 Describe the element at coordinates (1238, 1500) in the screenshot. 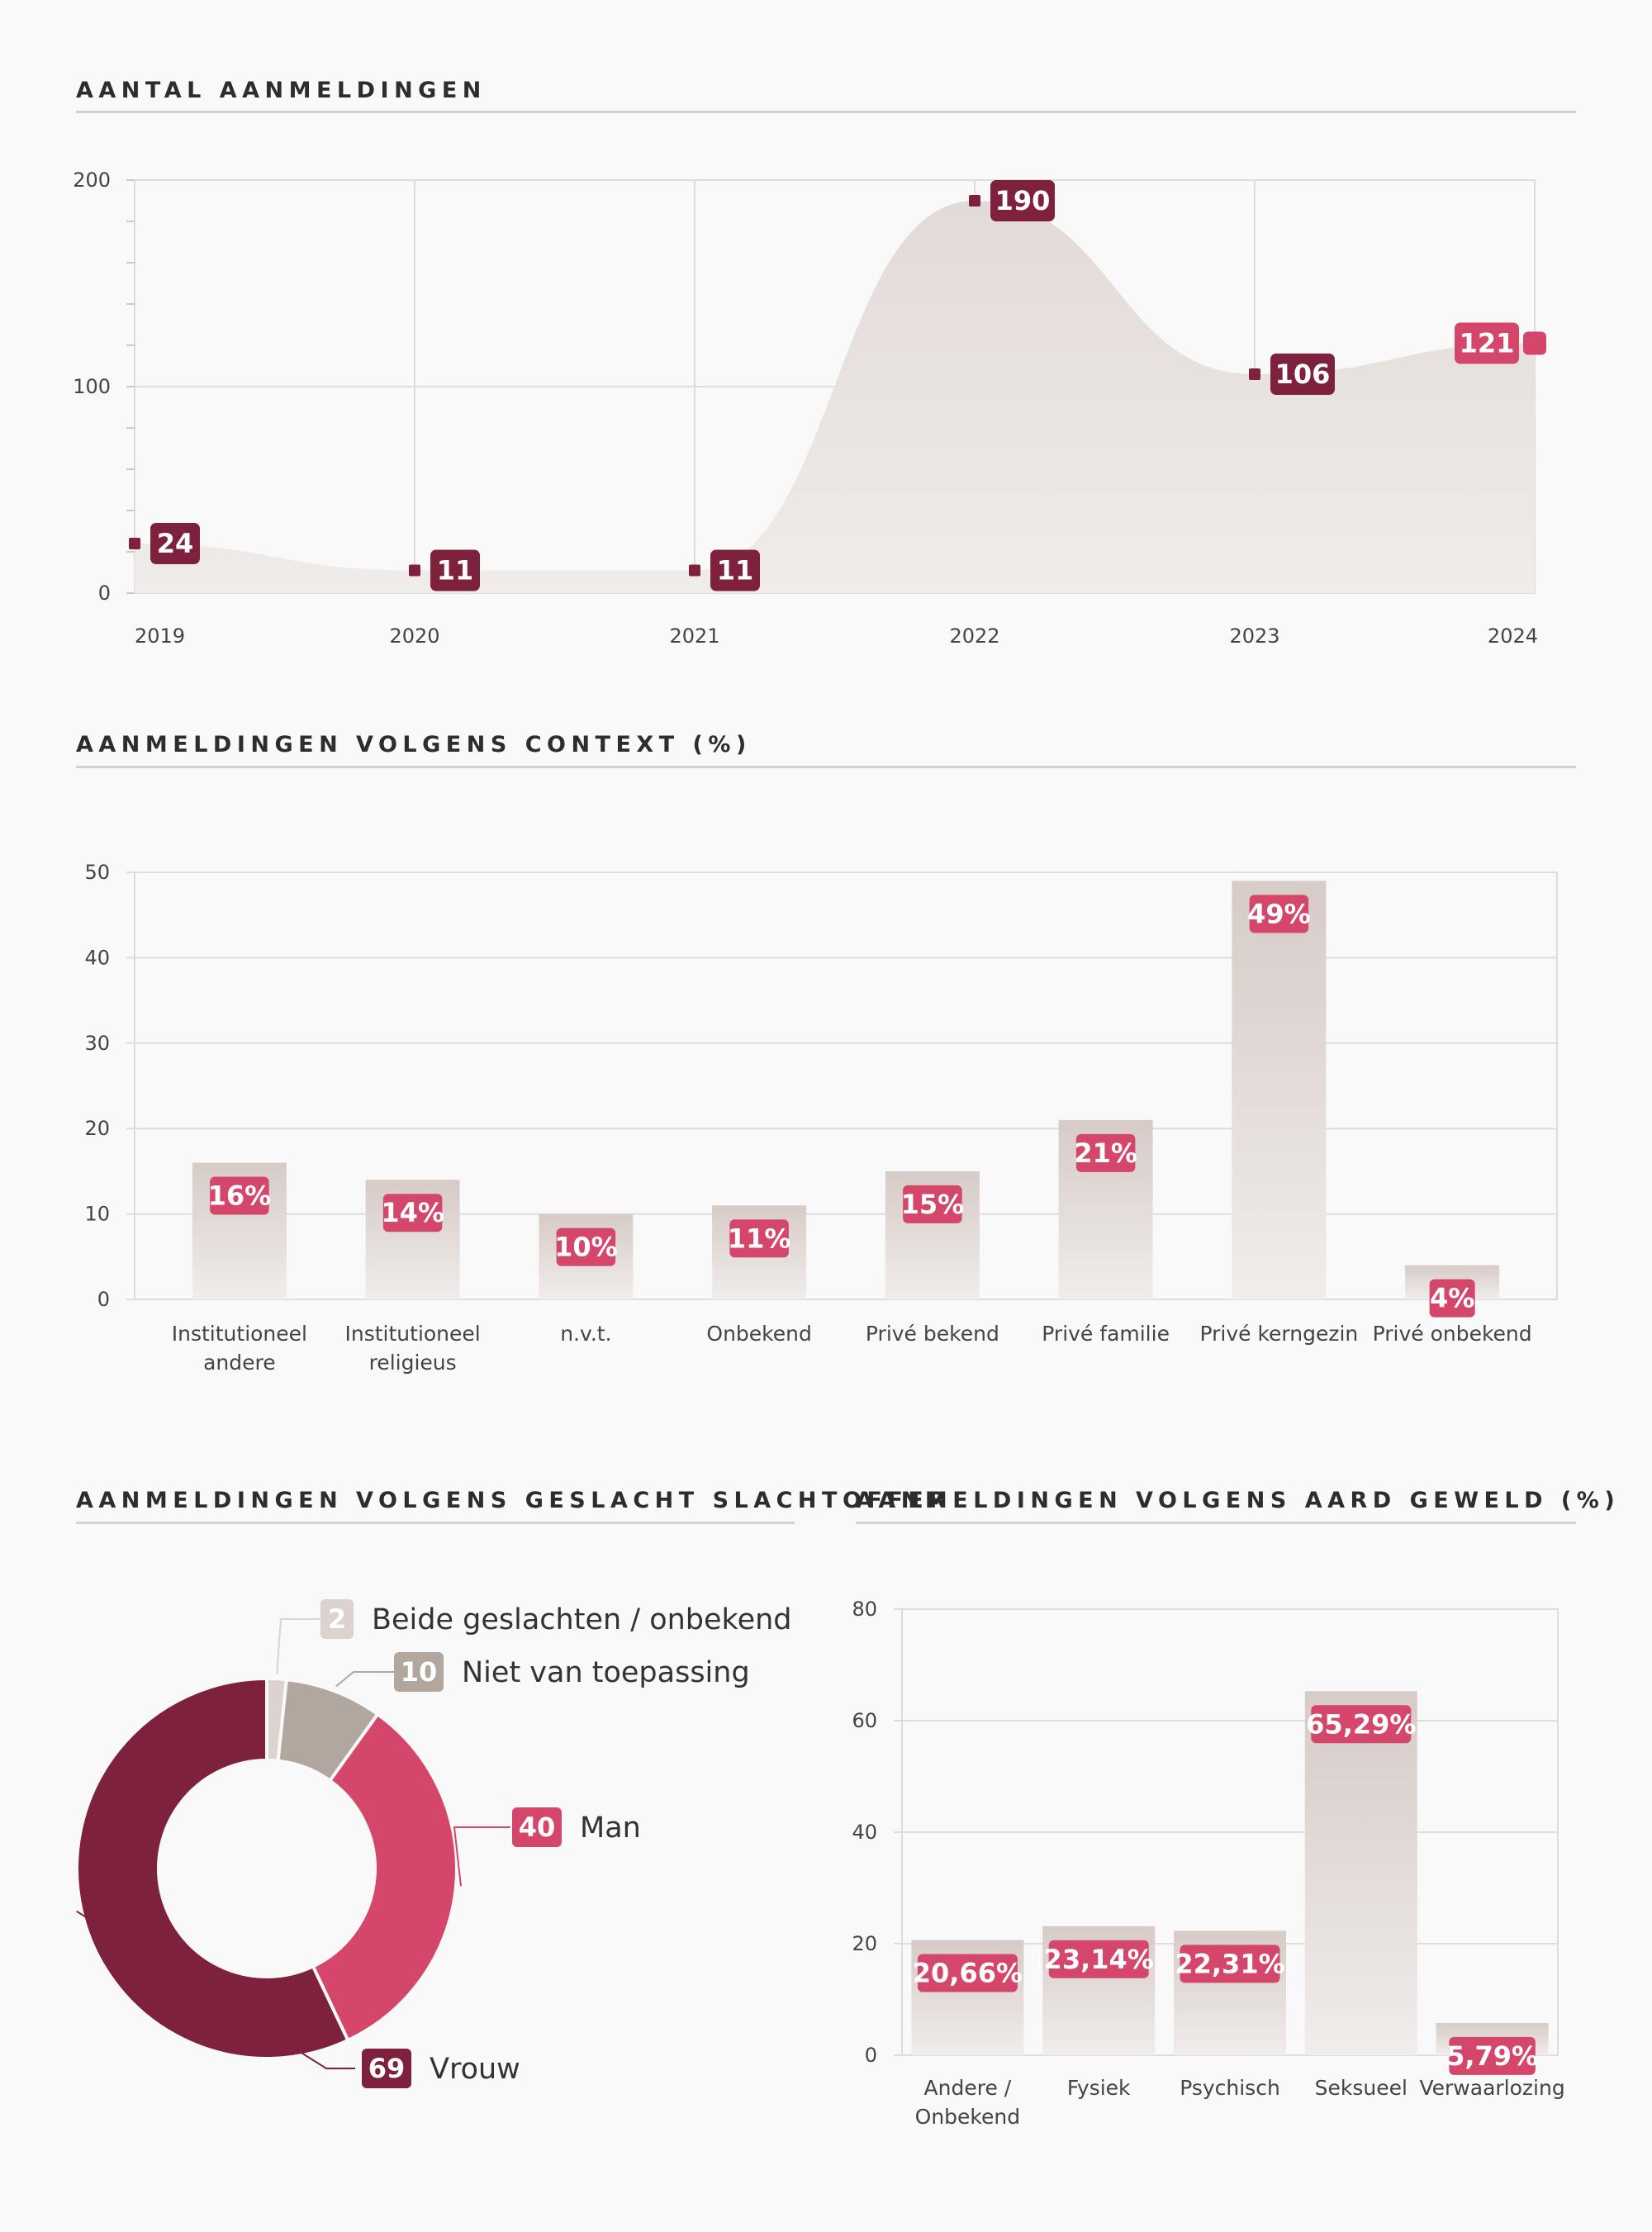

I see `violence-chart-heading: AANMELDINGEN VOLGENS AARD GEWELD (%)` at that location.